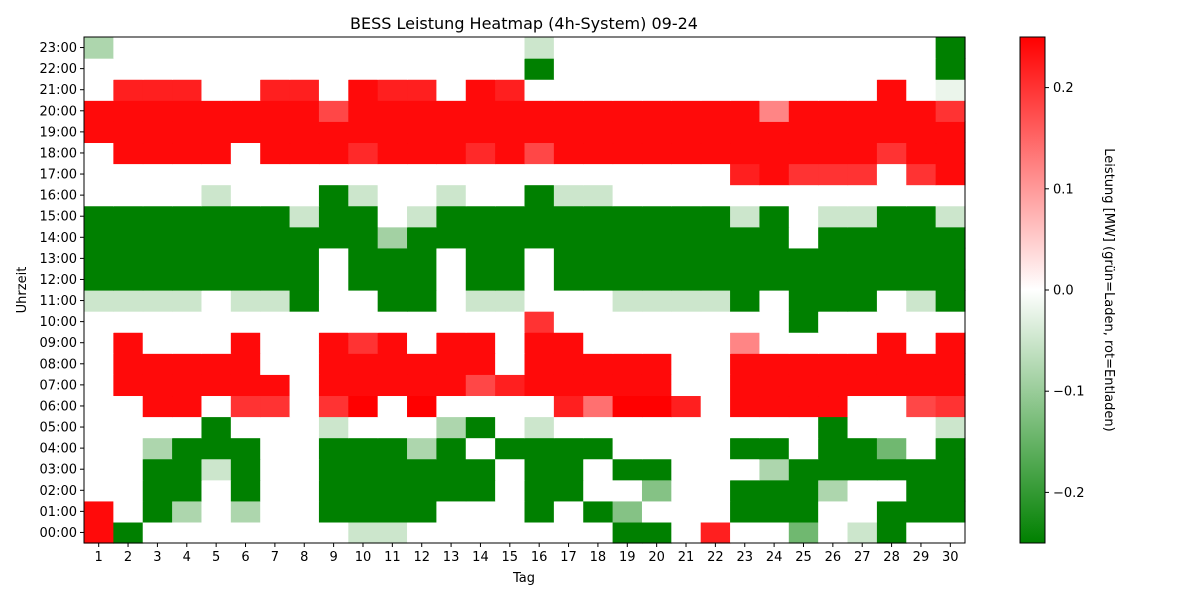 This screenshot has width=1200, height=600. I want to click on y-tick-label: 16:00, so click(58, 196).